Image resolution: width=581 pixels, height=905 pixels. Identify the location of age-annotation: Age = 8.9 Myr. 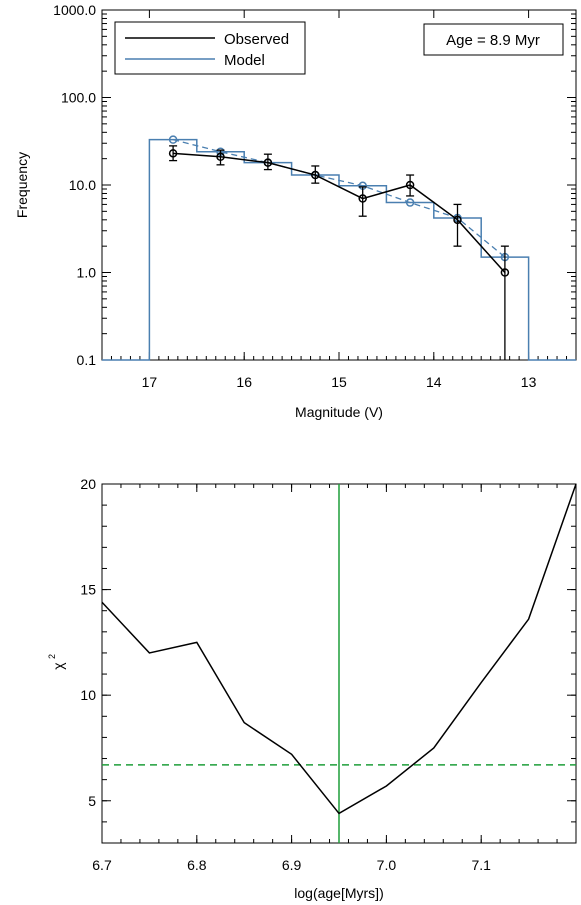
(493, 39).